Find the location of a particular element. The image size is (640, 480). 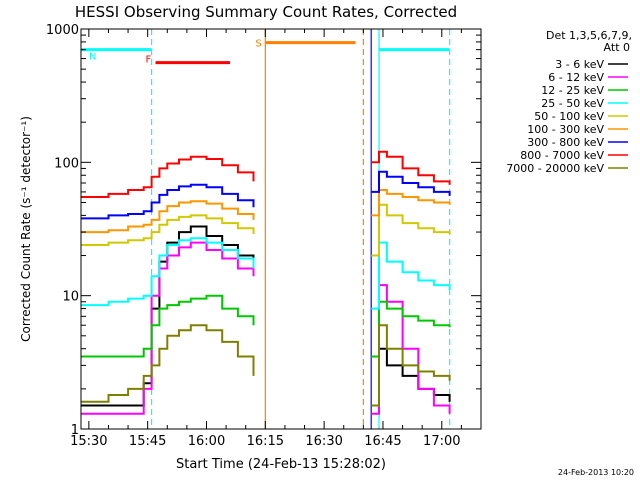

flag-label-n: N is located at coordinates (92, 57).